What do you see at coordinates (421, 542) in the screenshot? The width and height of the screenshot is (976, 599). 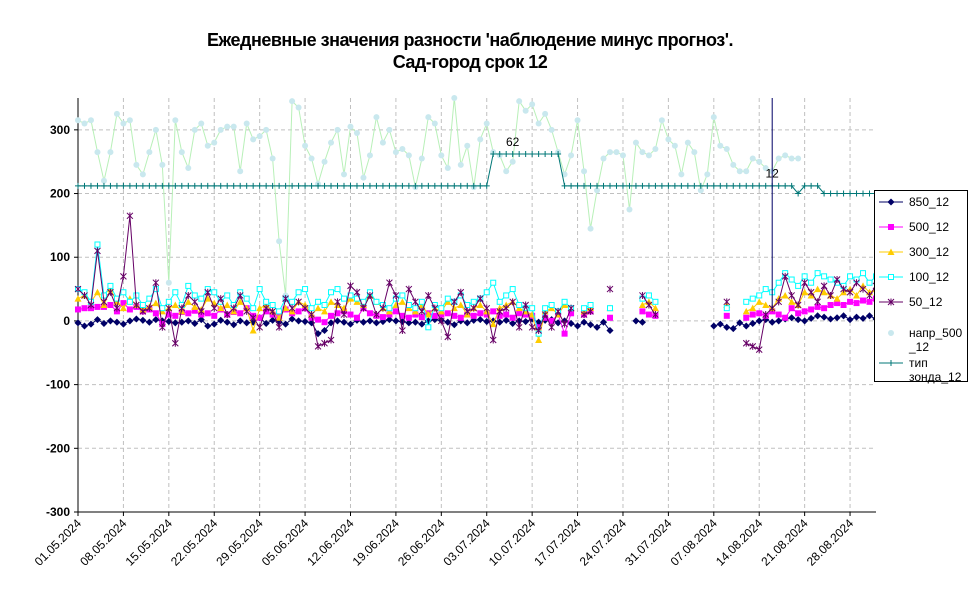 I see `x-tick-label: 26.06.2024` at bounding box center [421, 542].